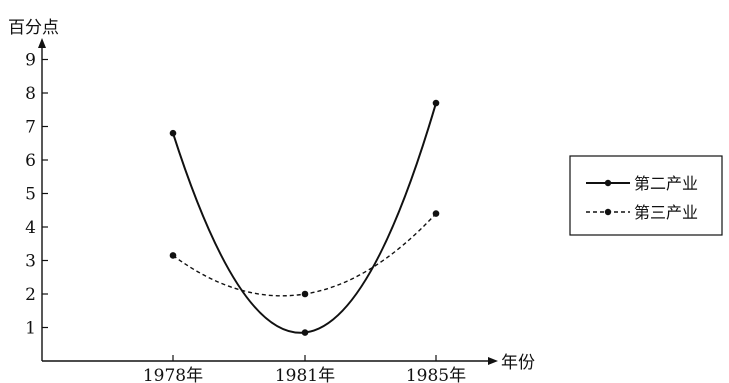 This screenshot has width=729, height=383. I want to click on y-tick-label: 2, so click(30, 295).